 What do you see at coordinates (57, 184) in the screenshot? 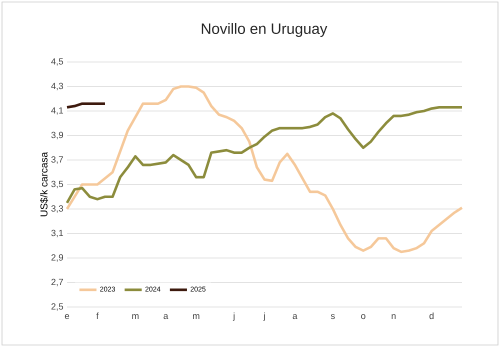
I see `y-tick-label: 3,5` at bounding box center [57, 184].